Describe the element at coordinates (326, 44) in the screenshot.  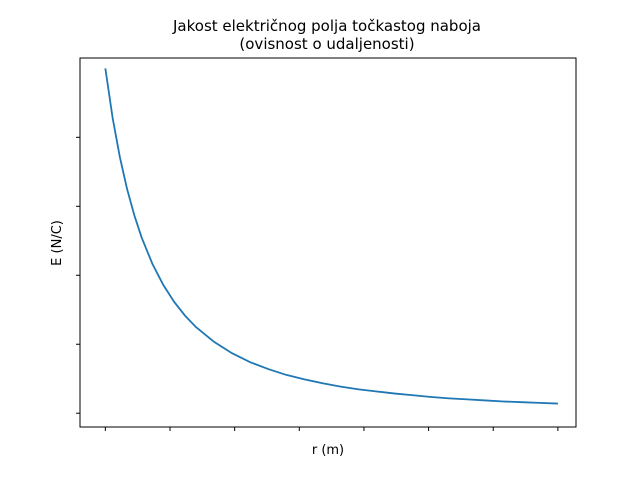
I see `chart-title-line-2: (ovisnost o udaljenosti)` at that location.